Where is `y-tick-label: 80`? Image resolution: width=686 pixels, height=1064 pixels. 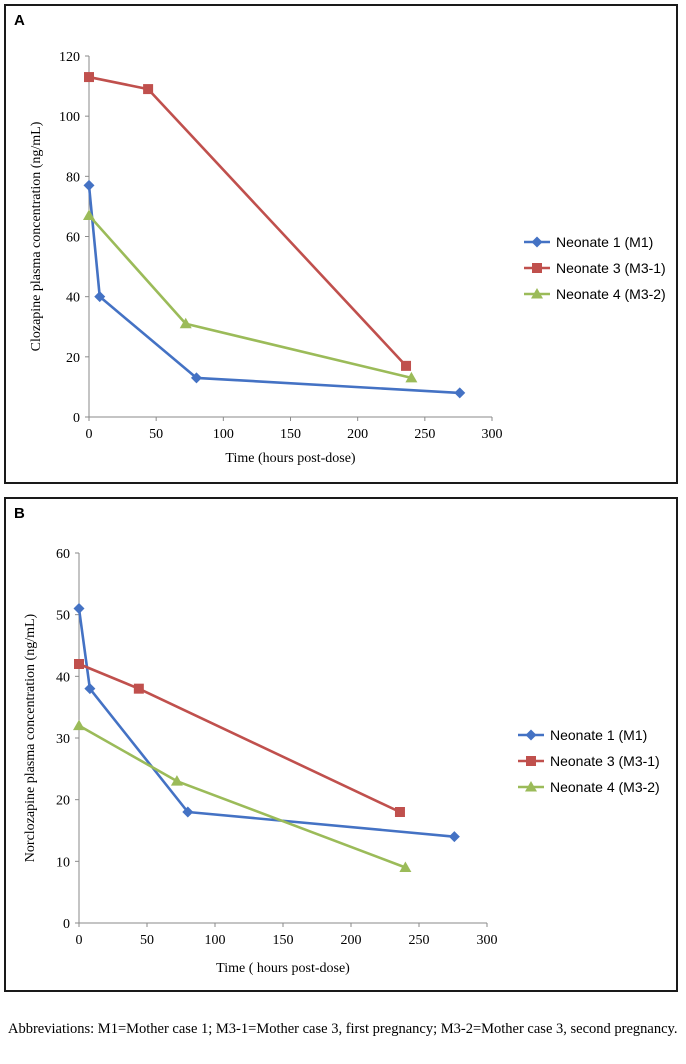
y-tick-label: 80 is located at coordinates (73, 177).